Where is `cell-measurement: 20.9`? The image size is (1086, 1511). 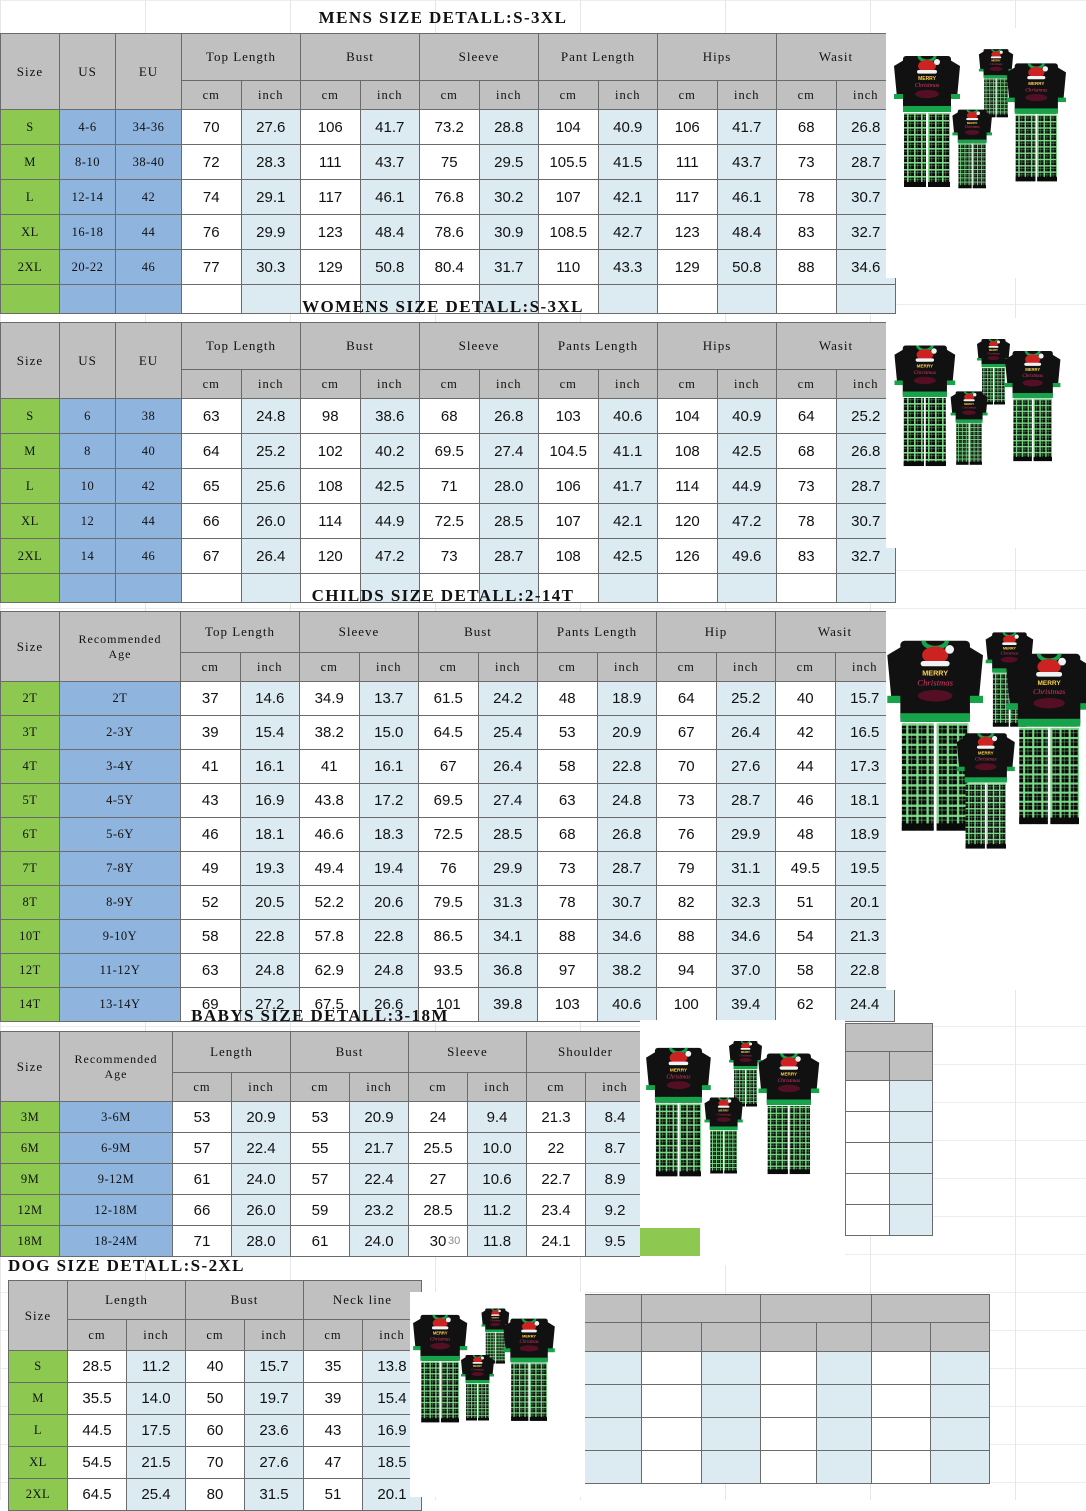 cell-measurement: 20.9 is located at coordinates (626, 732).